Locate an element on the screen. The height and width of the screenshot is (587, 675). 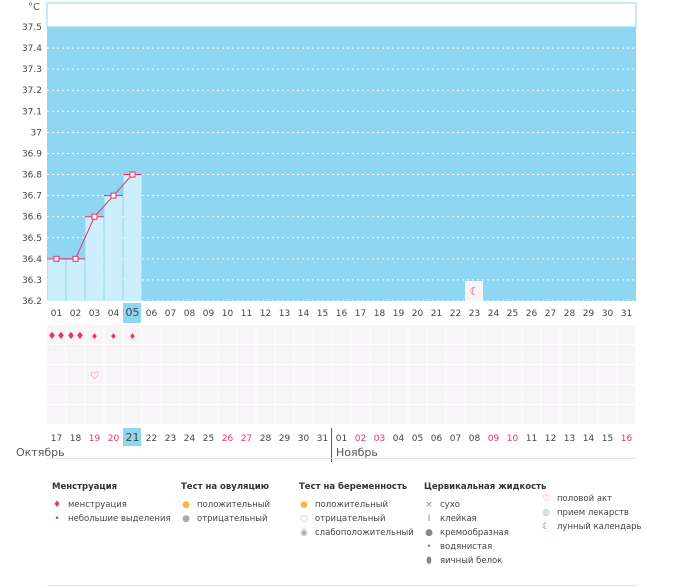
day-label: 16 is located at coordinates (342, 314).